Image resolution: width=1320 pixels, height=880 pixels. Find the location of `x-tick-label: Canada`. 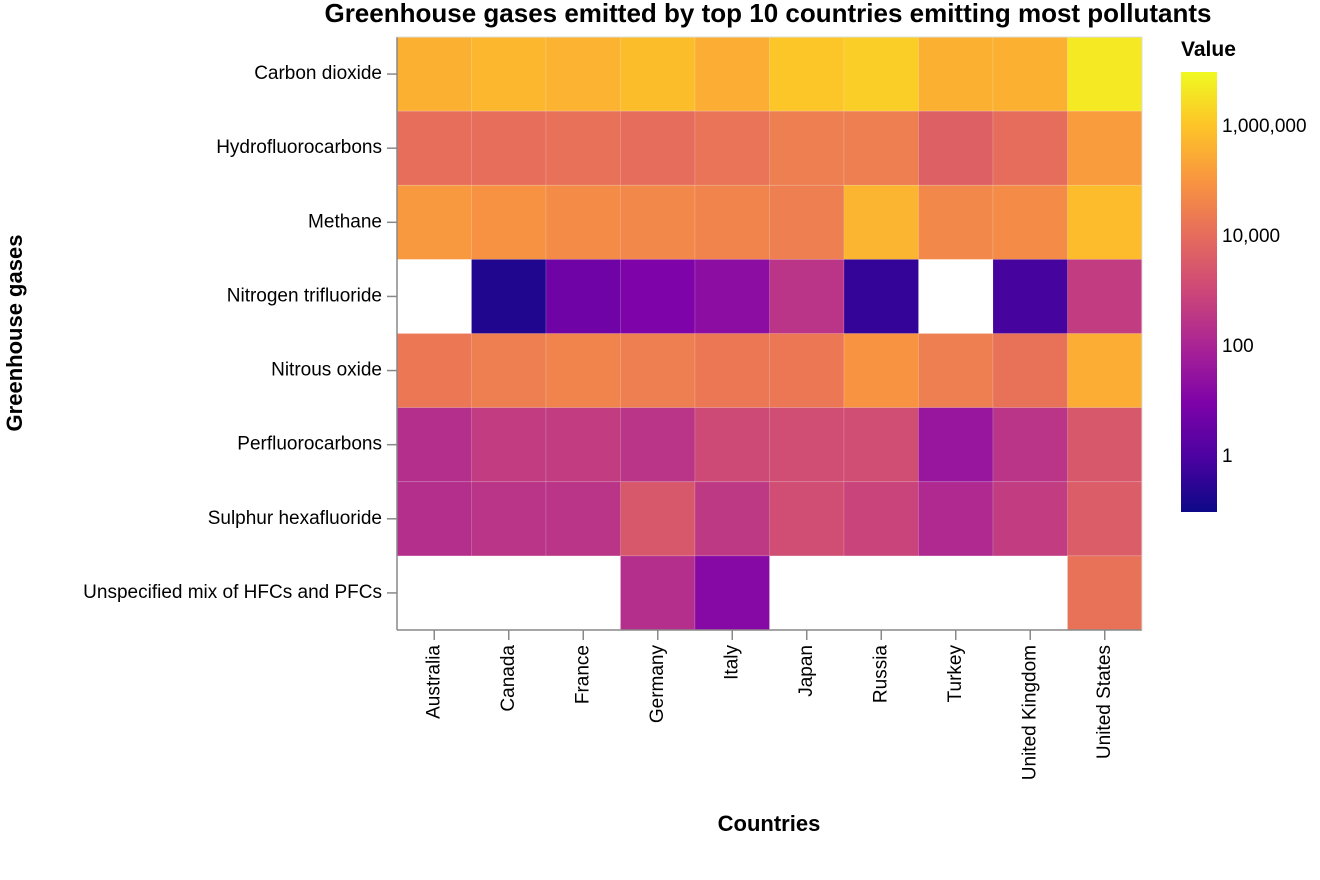

x-tick-label: Canada is located at coordinates (508, 678).